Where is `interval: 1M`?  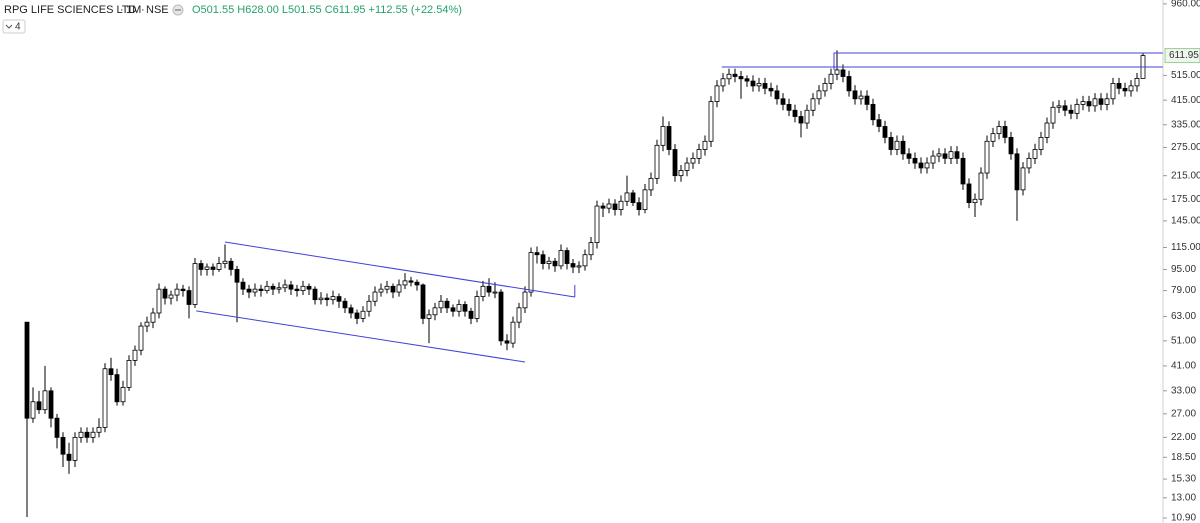 interval: 1M is located at coordinates (133, 10).